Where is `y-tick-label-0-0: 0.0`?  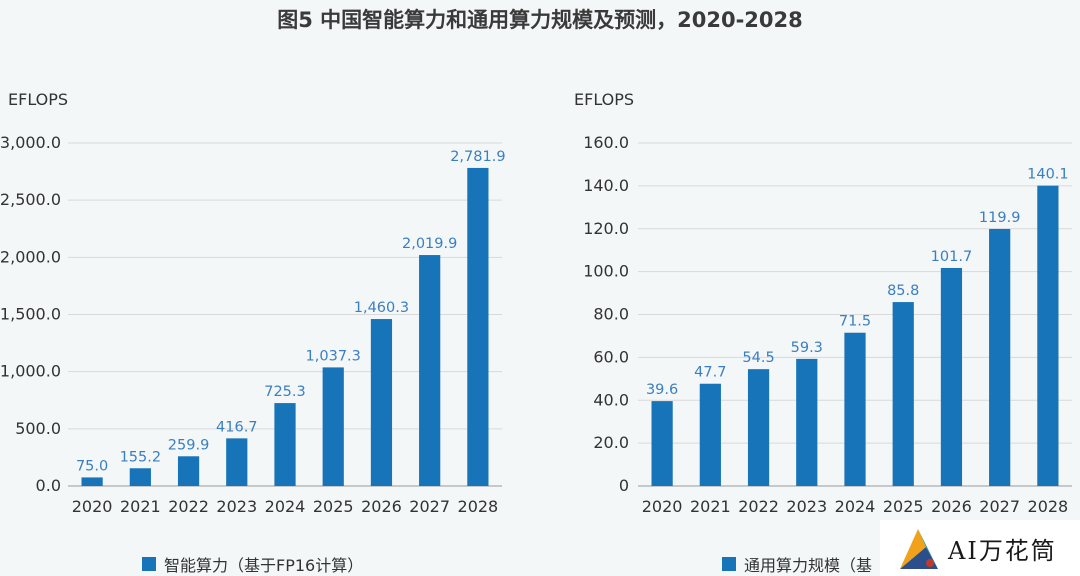 y-tick-label-0-0: 0.0 is located at coordinates (48, 485).